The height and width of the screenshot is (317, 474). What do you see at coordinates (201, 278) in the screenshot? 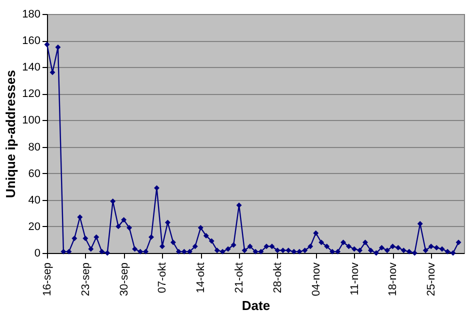
I see `x-tick-label: 14-okt` at bounding box center [201, 278].